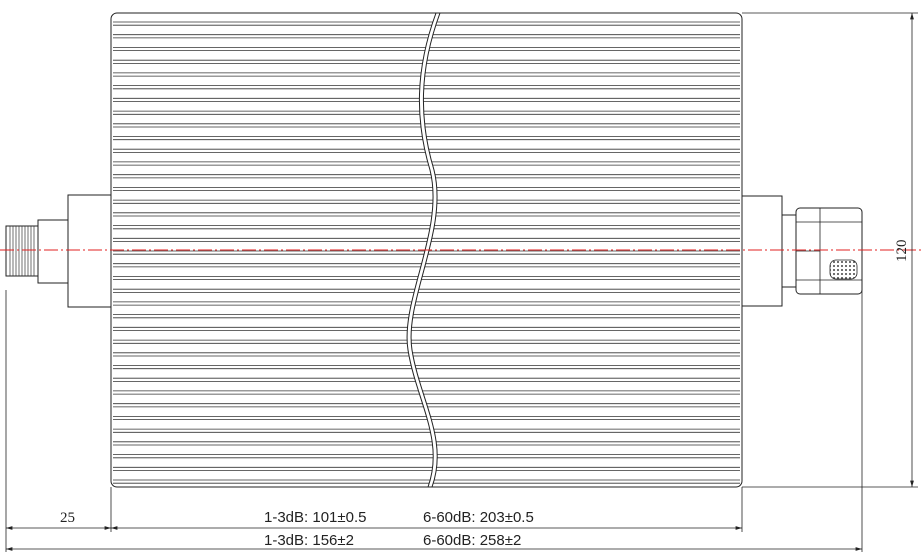  What do you see at coordinates (309, 540) in the screenshot?
I see `overall-length-low-label: 1-3dB: 156±2` at bounding box center [309, 540].